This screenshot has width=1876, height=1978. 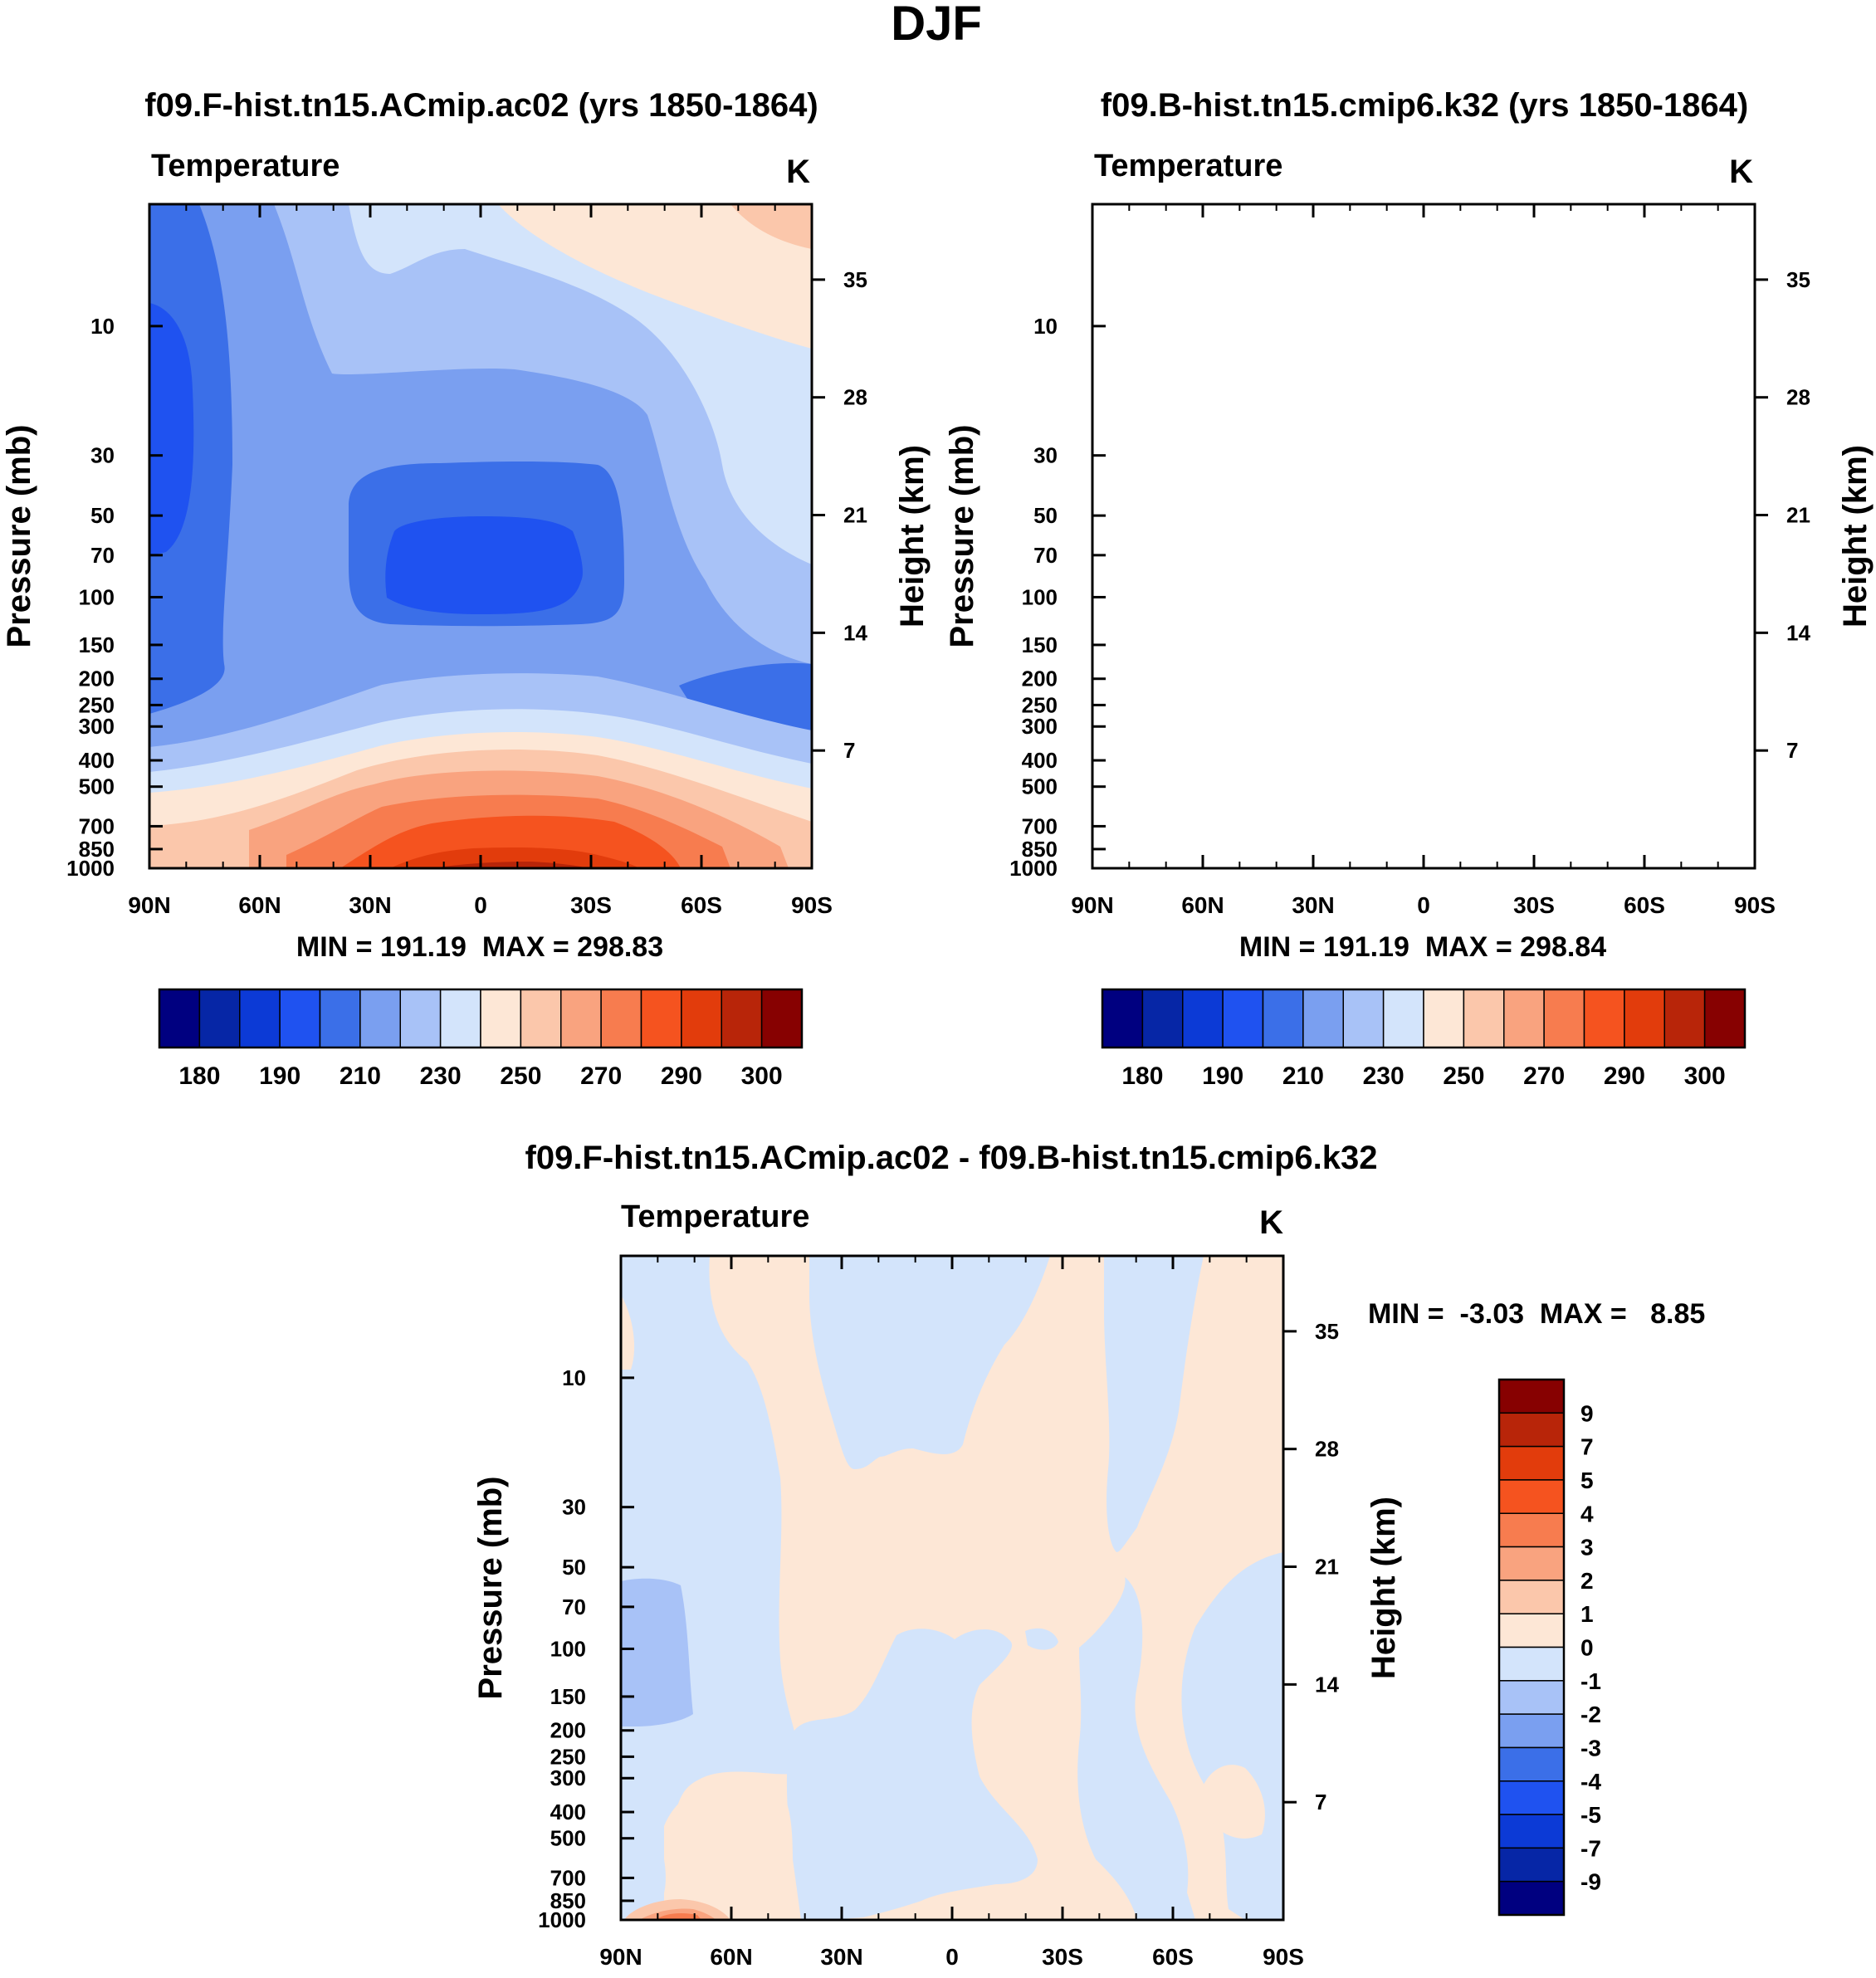 I want to click on x-tick-label: 60S, so click(x=1645, y=905).